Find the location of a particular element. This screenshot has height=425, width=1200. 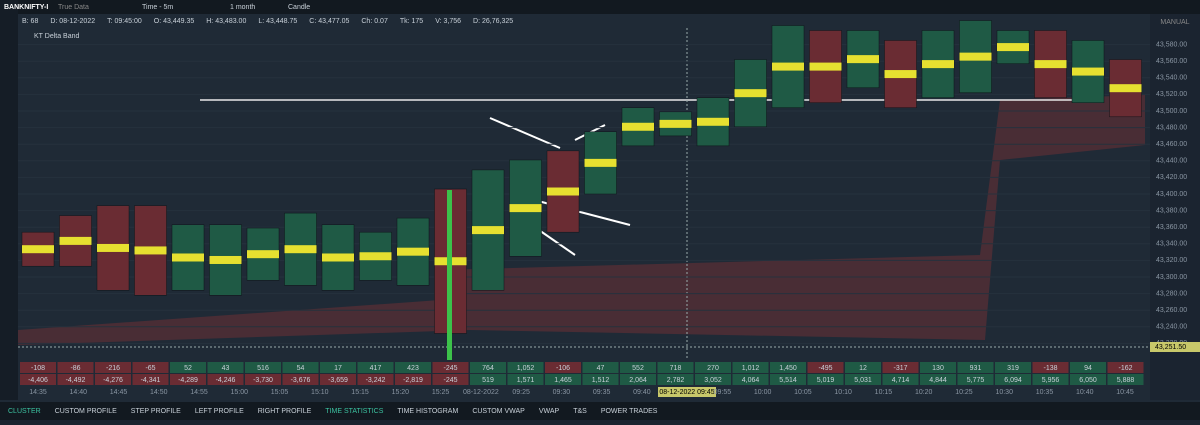

delta-label: -495 is located at coordinates (825, 368).